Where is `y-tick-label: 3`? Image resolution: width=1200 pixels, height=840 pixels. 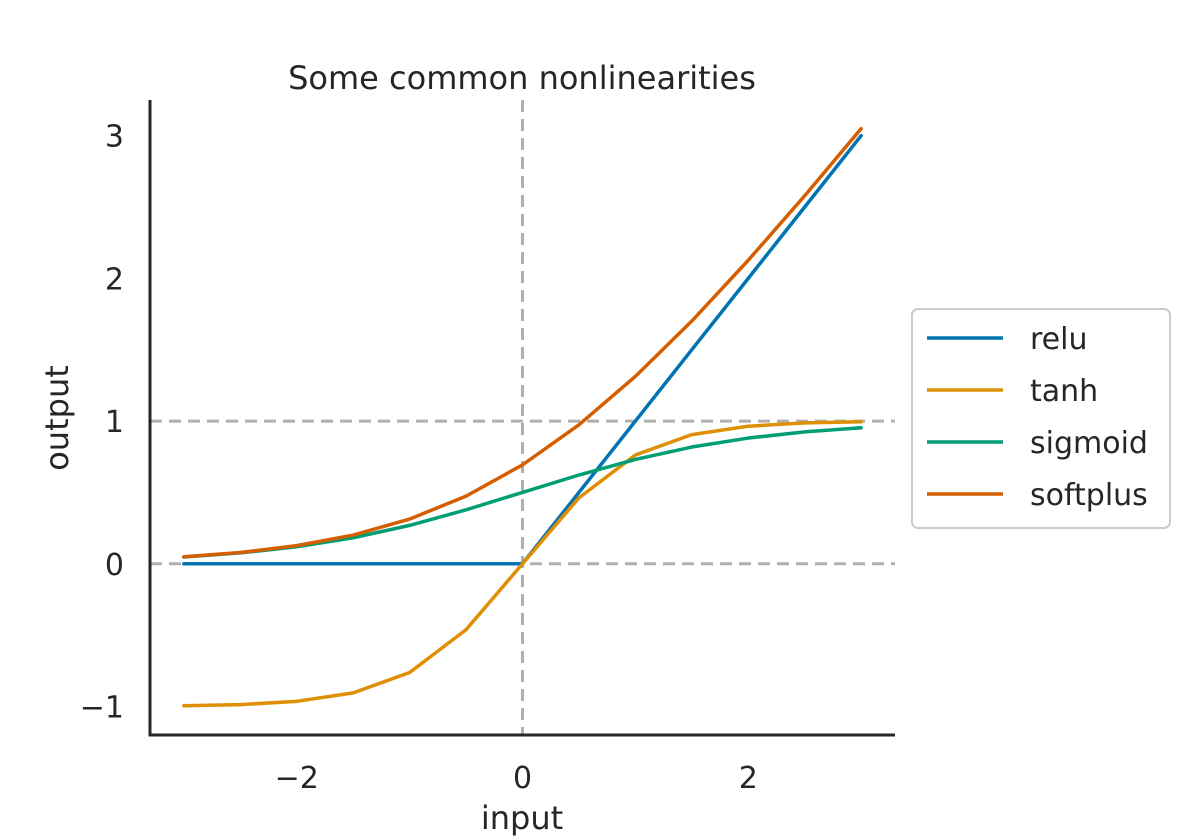 y-tick-label: 3 is located at coordinates (114, 137).